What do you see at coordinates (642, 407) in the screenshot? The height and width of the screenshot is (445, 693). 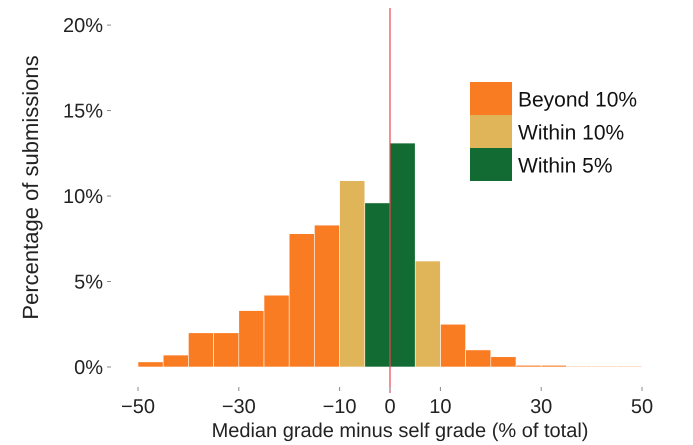 I see `x-tick-label: 50` at bounding box center [642, 407].